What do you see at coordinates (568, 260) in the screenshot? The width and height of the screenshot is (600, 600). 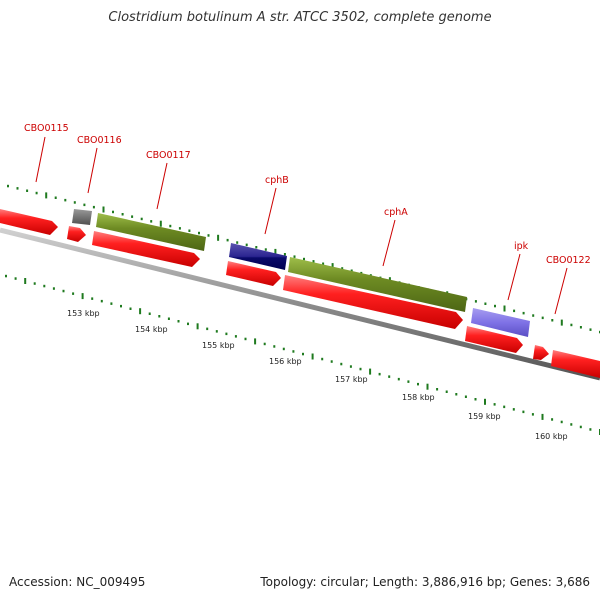 I see `gene-label-cbo0122: CBO0122` at bounding box center [568, 260].